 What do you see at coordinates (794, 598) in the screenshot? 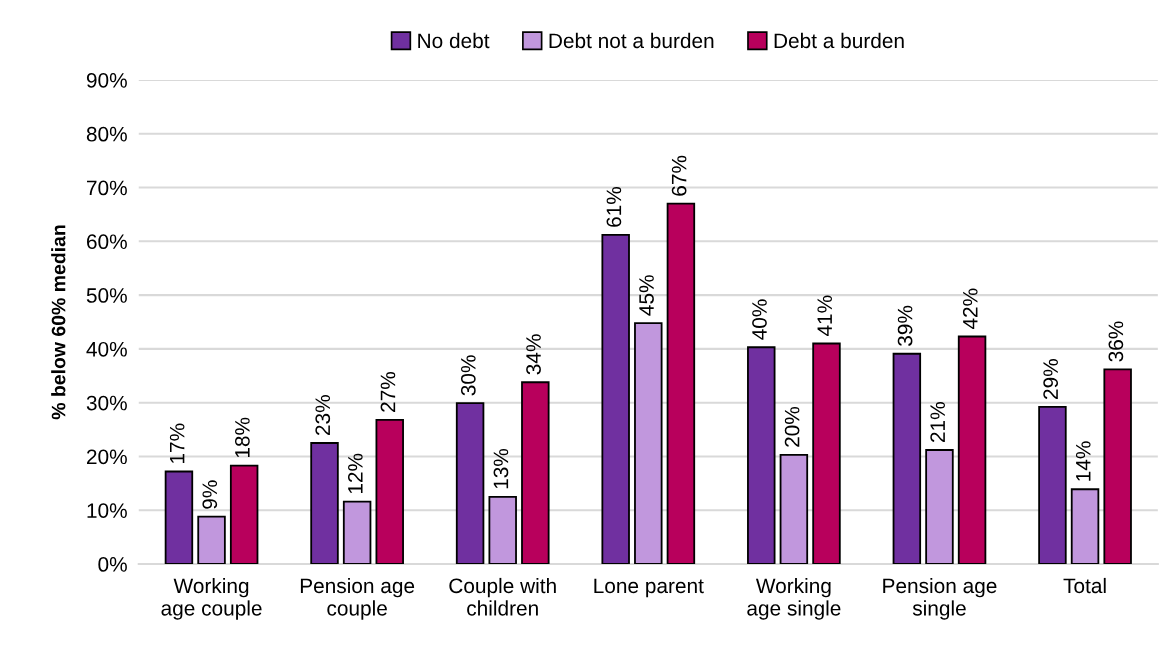
I see `x-tick-label: Working age single` at bounding box center [794, 598].